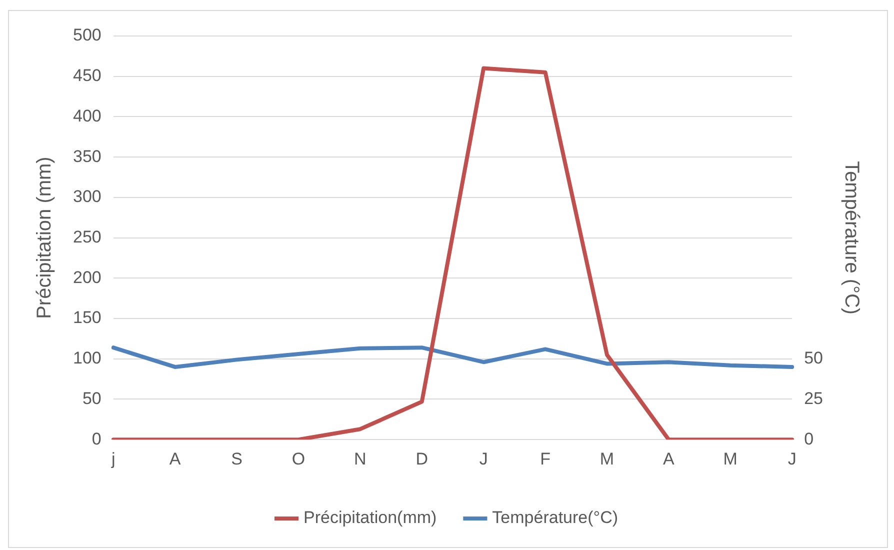 The height and width of the screenshot is (550, 894). Describe the element at coordinates (87, 76) in the screenshot. I see `y-tick-label: 450` at that location.